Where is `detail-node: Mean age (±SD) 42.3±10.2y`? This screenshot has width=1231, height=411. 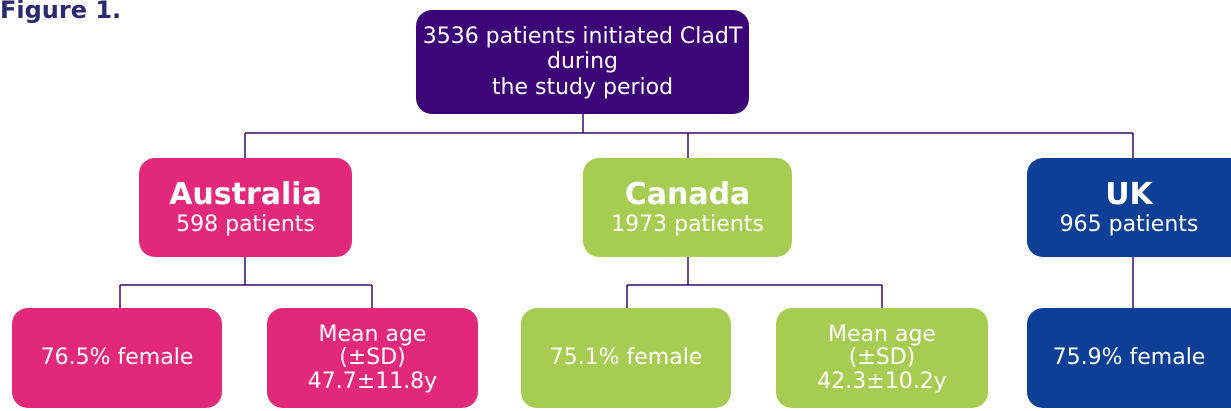
detail-node: Mean age (±SD) 42.3±10.2y is located at coordinates (882, 358).